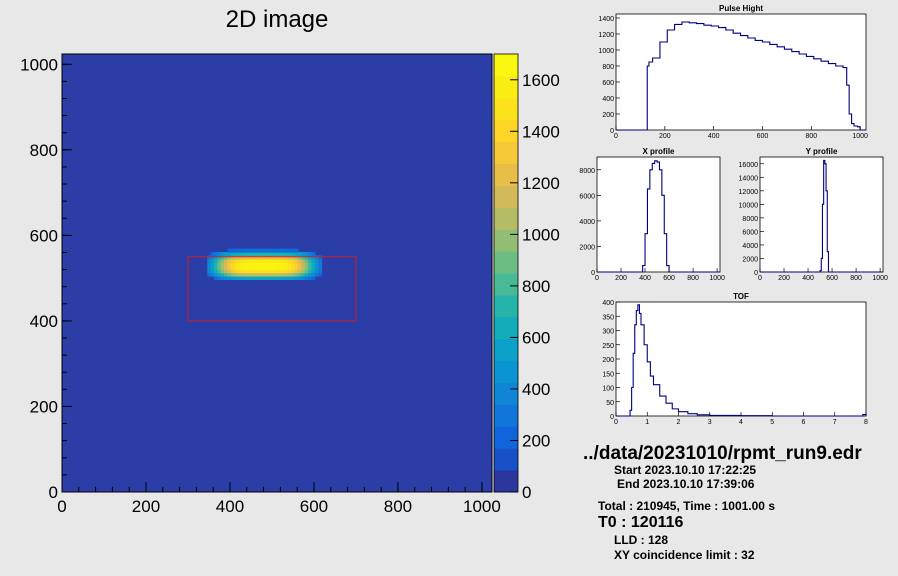  What do you see at coordinates (606, 51) in the screenshot?
I see `y-tick-label: 1000` at bounding box center [606, 51].